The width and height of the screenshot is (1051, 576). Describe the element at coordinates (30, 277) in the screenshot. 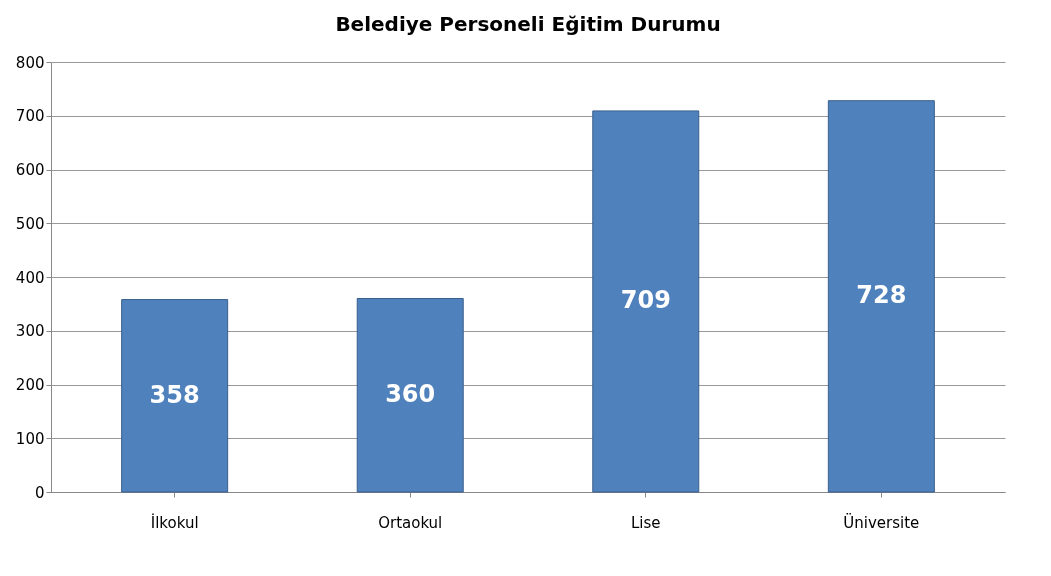

I see `y-tick-label: 400` at that location.